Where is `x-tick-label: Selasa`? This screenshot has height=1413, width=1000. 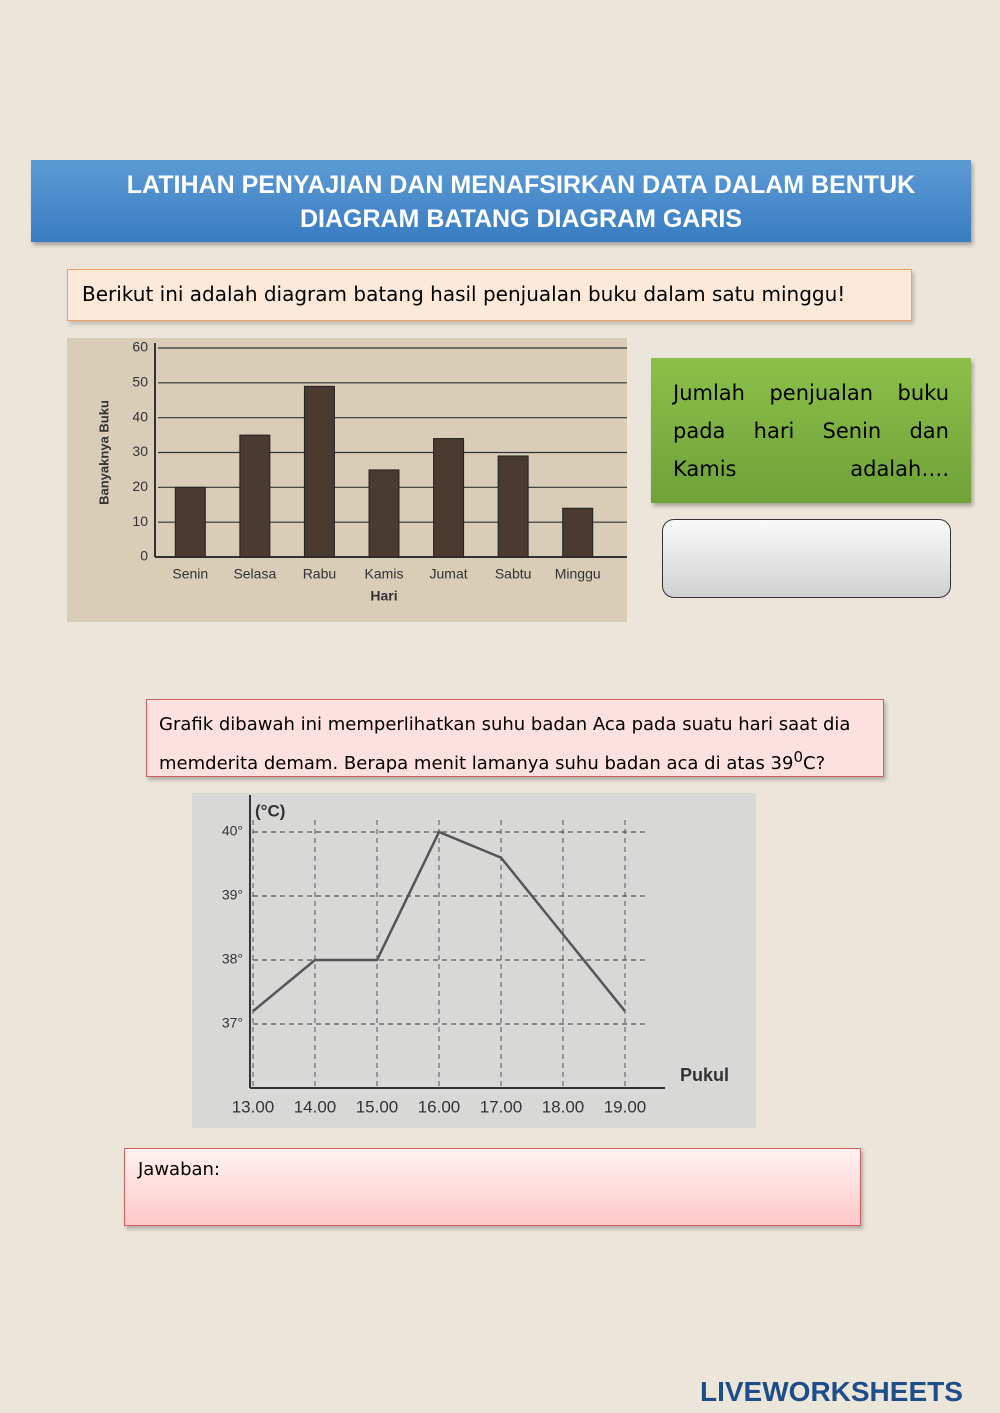
x-tick-label: Selasa is located at coordinates (254, 574).